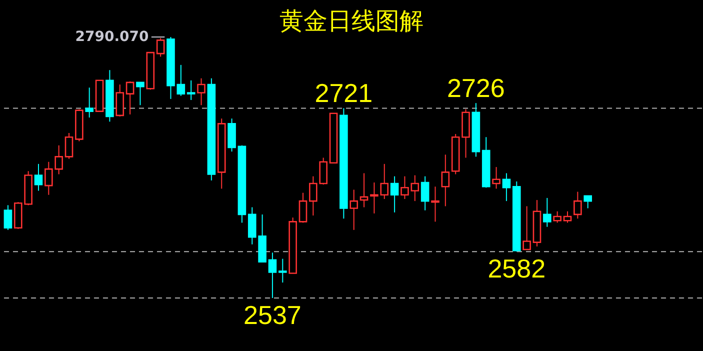 The height and width of the screenshot is (351, 703). I want to click on annotation: 2537, so click(273, 315).